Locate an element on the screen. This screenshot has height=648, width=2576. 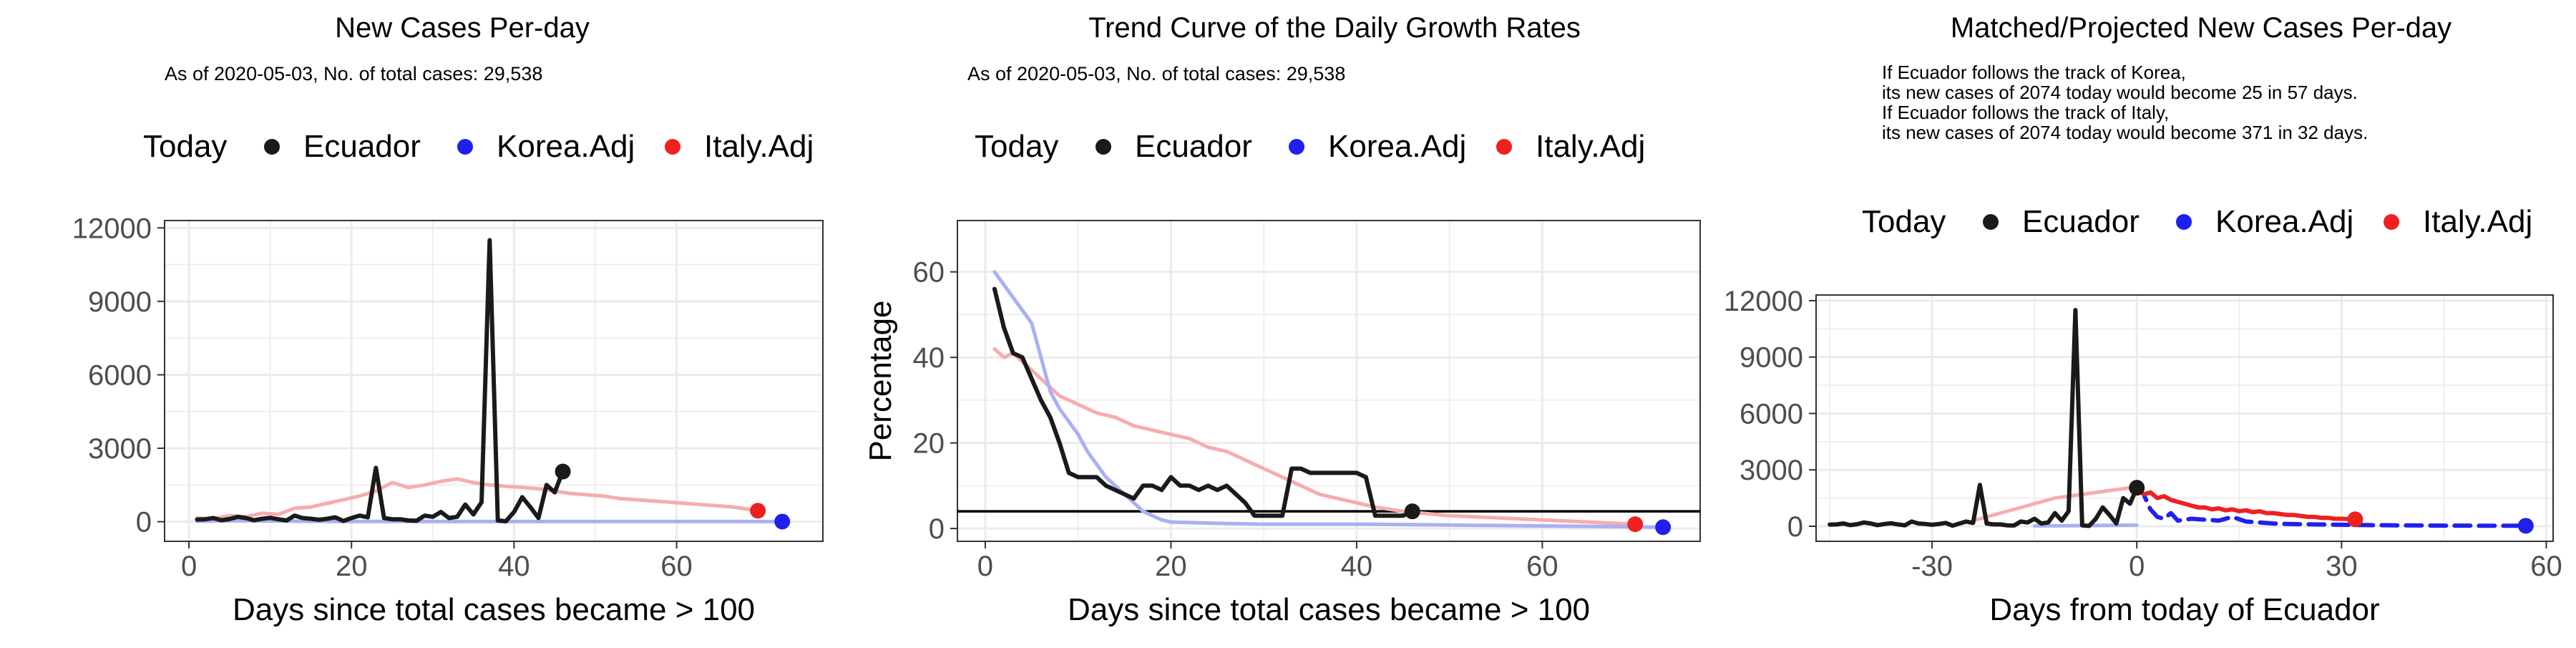
series-line-korea-adj is located at coordinates (1328, 400).